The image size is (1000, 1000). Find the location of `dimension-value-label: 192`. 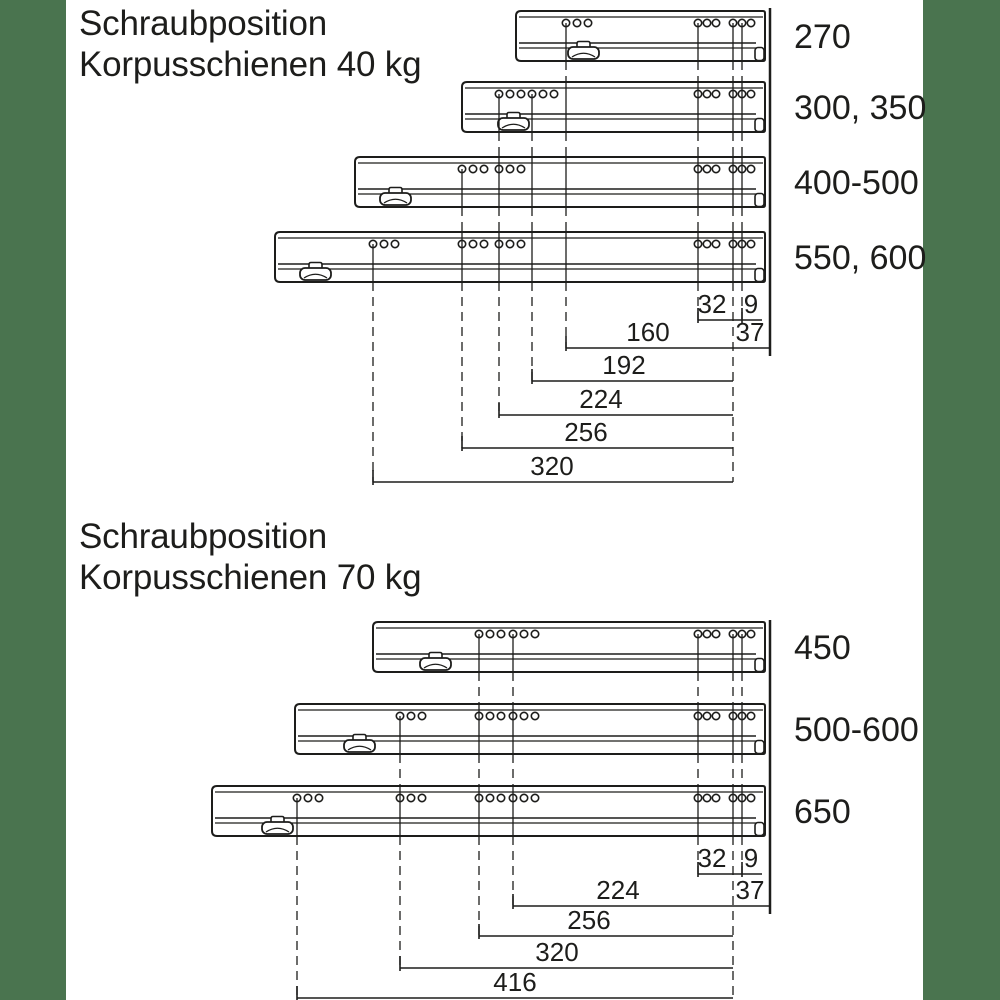

dimension-value-label: 192 is located at coordinates (623, 365).